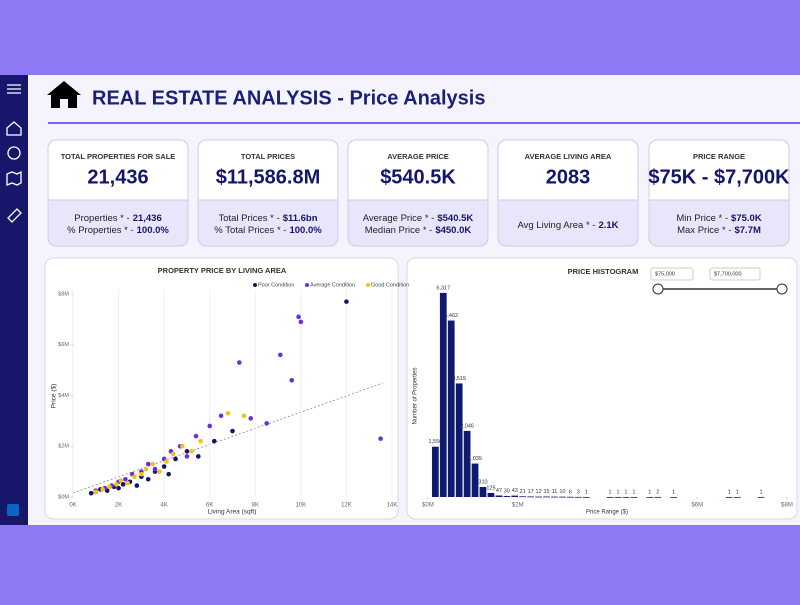 This screenshot has width=800, height=605. I want to click on map-icon, so click(14, 178).